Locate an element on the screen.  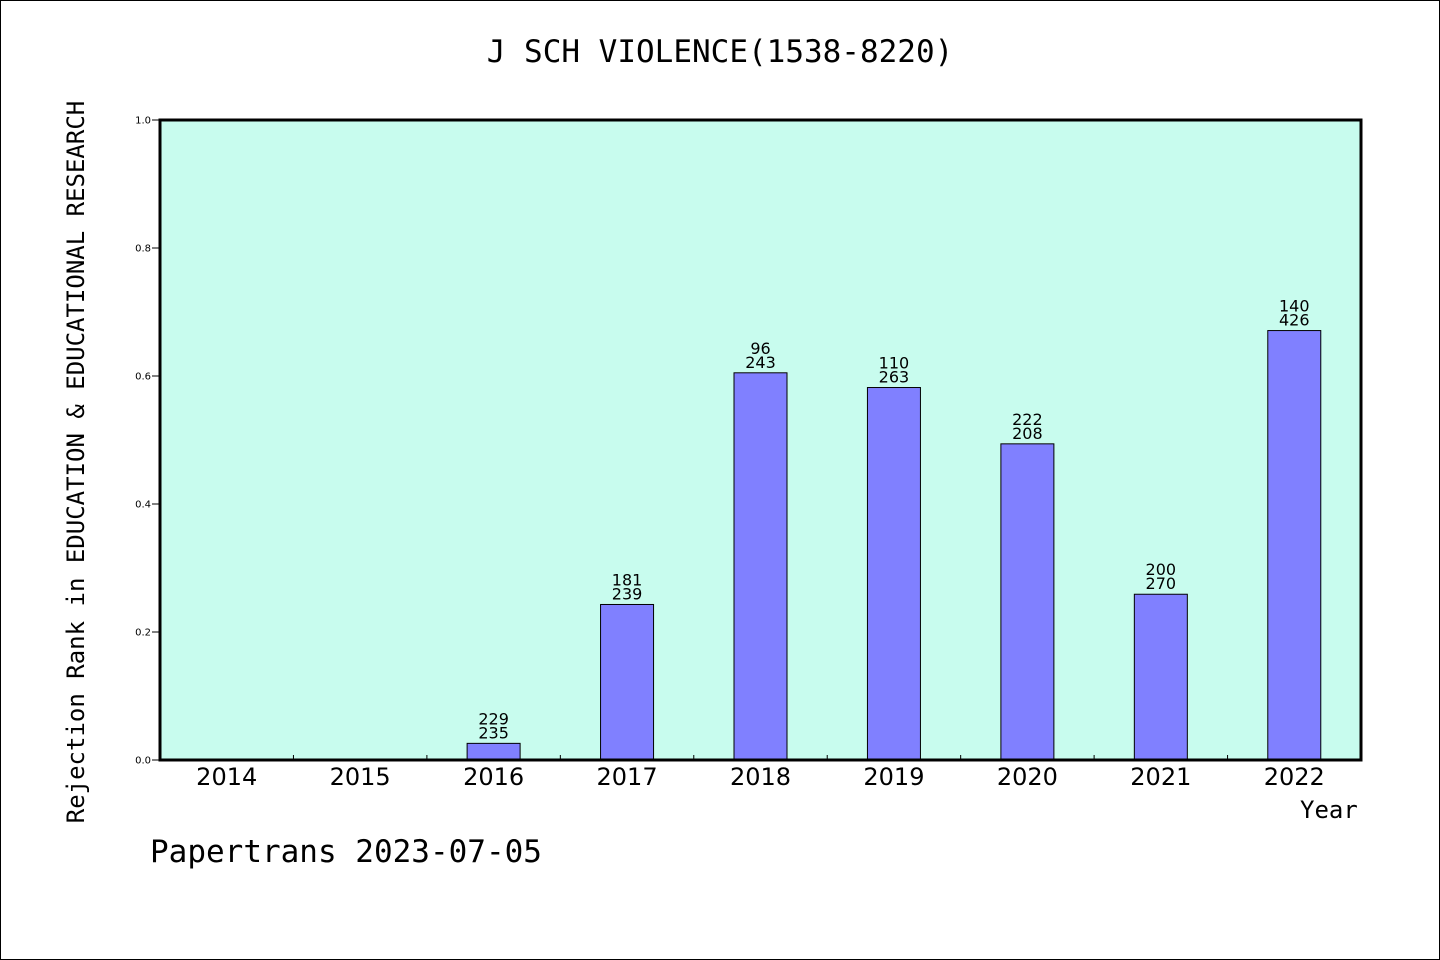
bar-label-top: 181 is located at coordinates (627, 579).